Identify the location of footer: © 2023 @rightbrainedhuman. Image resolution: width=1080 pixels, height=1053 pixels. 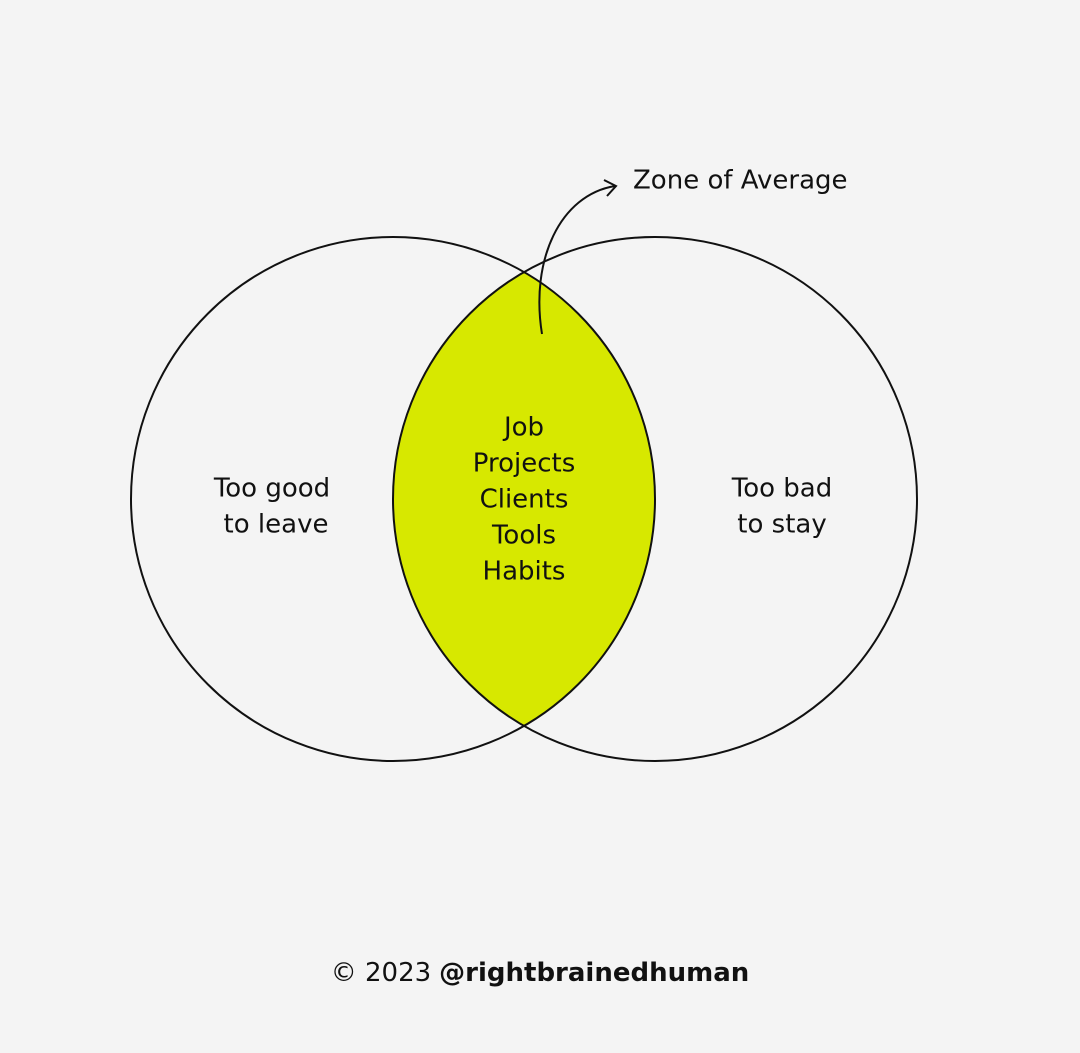
(540, 973).